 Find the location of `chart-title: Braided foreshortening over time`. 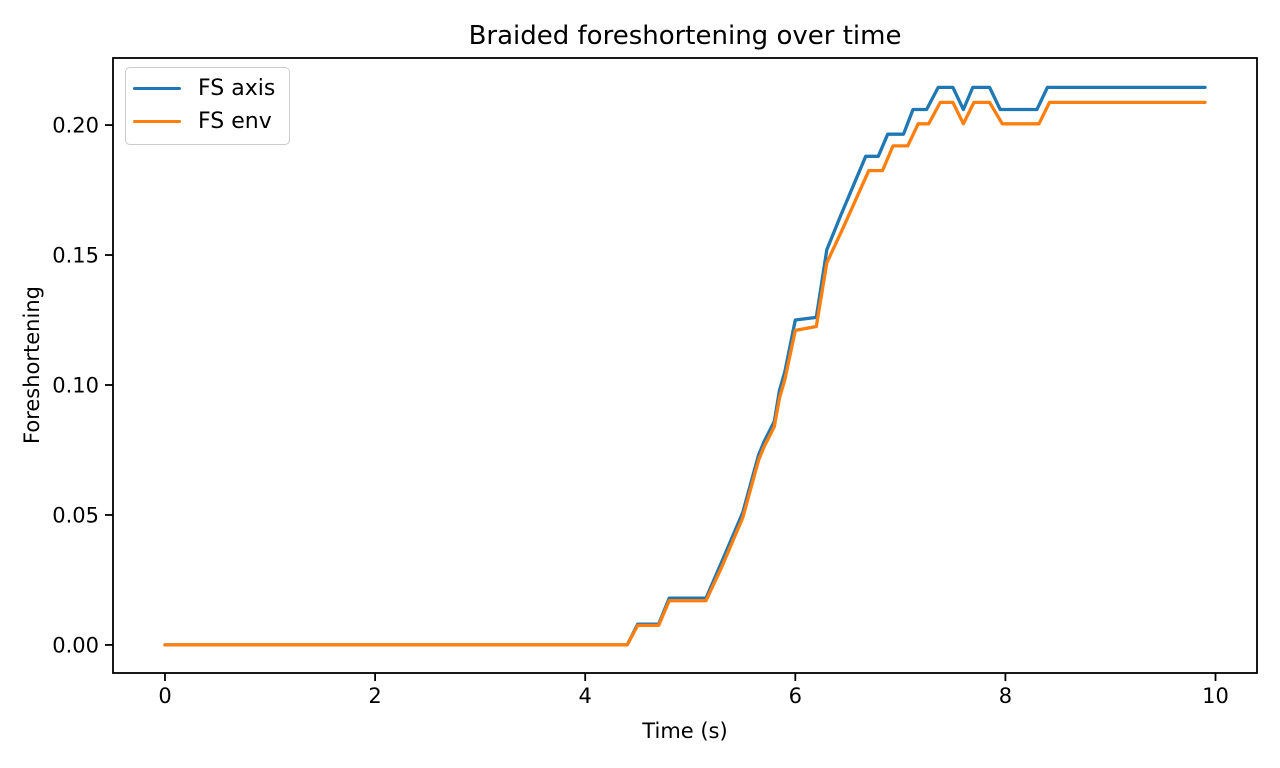

chart-title: Braided foreshortening over time is located at coordinates (685, 36).